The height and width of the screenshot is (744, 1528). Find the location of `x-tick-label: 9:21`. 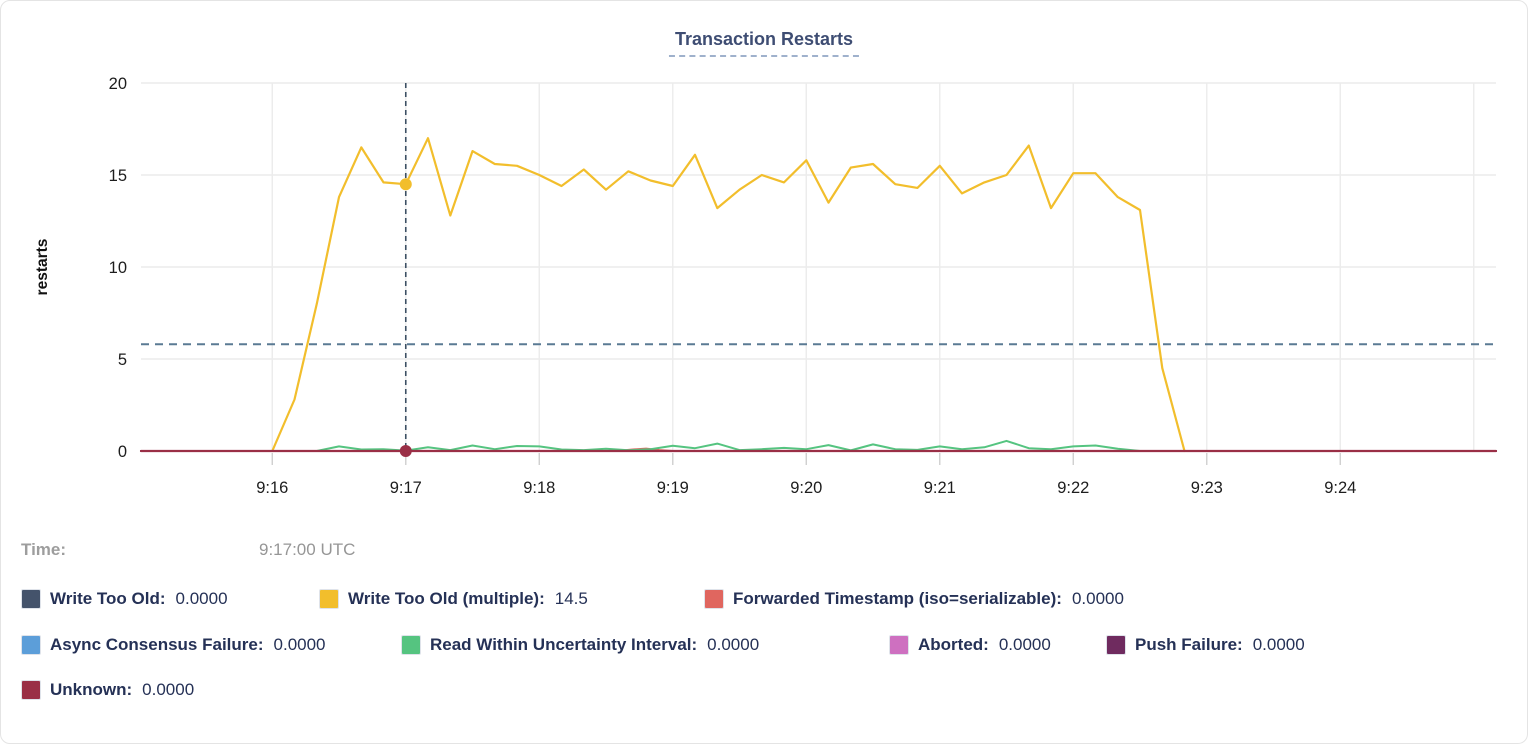

x-tick-label: 9:21 is located at coordinates (940, 488).